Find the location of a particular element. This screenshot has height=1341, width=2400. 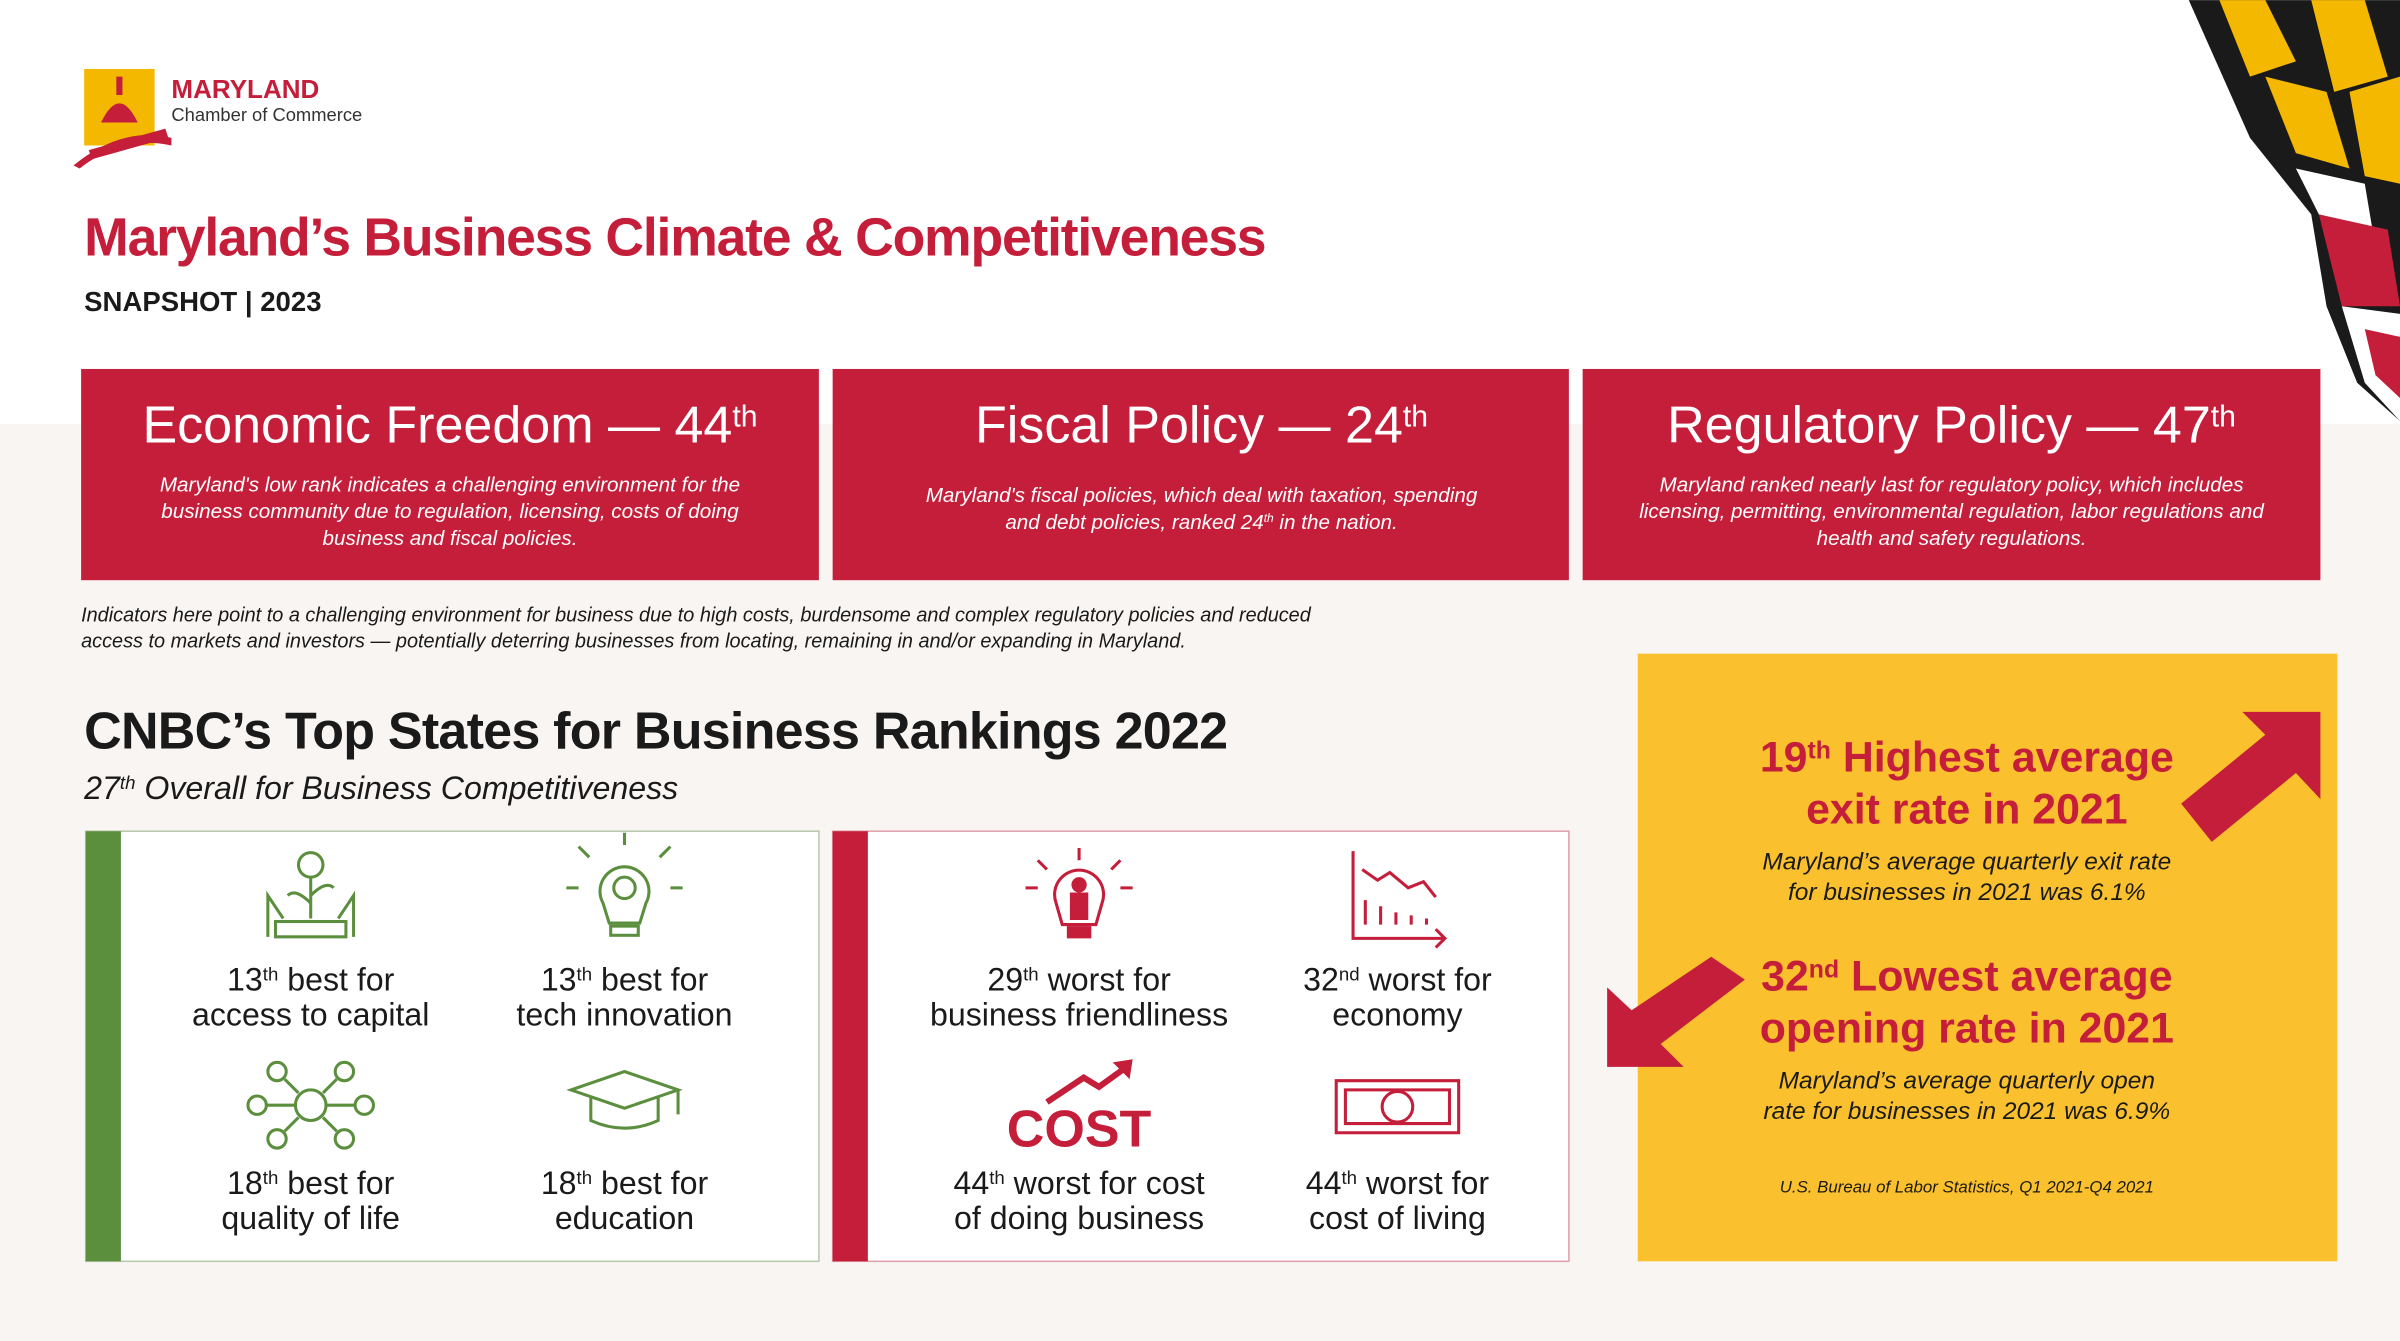

card-description: business and fiscal policies. is located at coordinates (450, 538).